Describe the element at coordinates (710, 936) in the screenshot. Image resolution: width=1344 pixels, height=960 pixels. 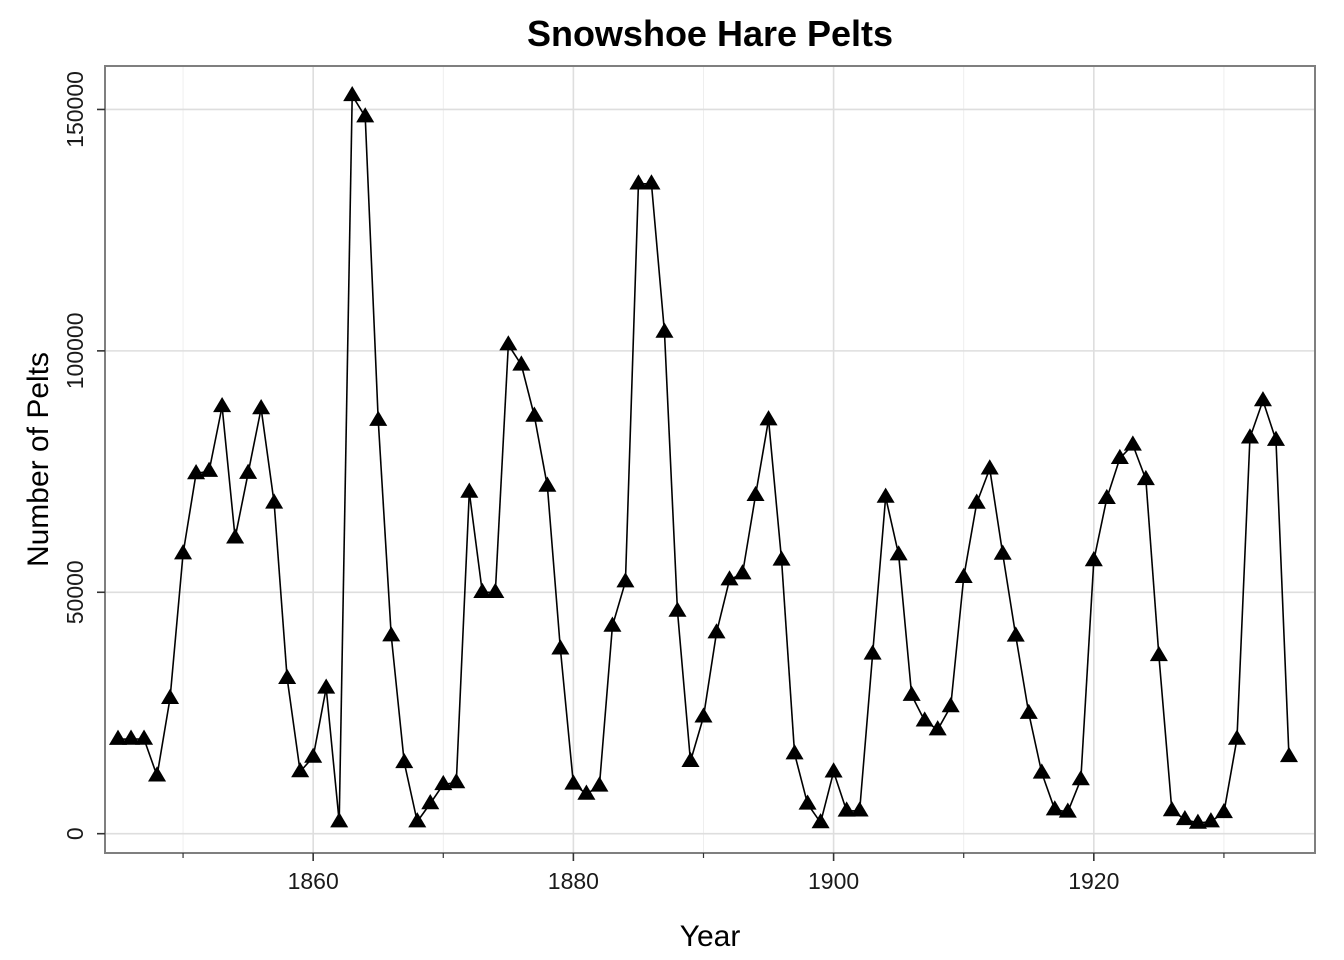
I see `x-axis-title: Year` at that location.